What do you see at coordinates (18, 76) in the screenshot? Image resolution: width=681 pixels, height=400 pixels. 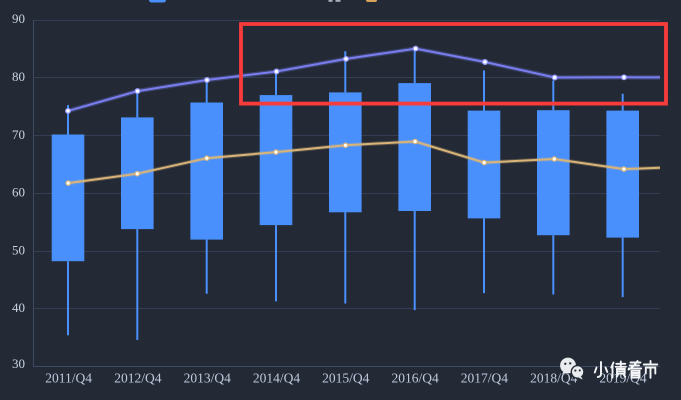 I see `svg-text: 80` at bounding box center [18, 76].